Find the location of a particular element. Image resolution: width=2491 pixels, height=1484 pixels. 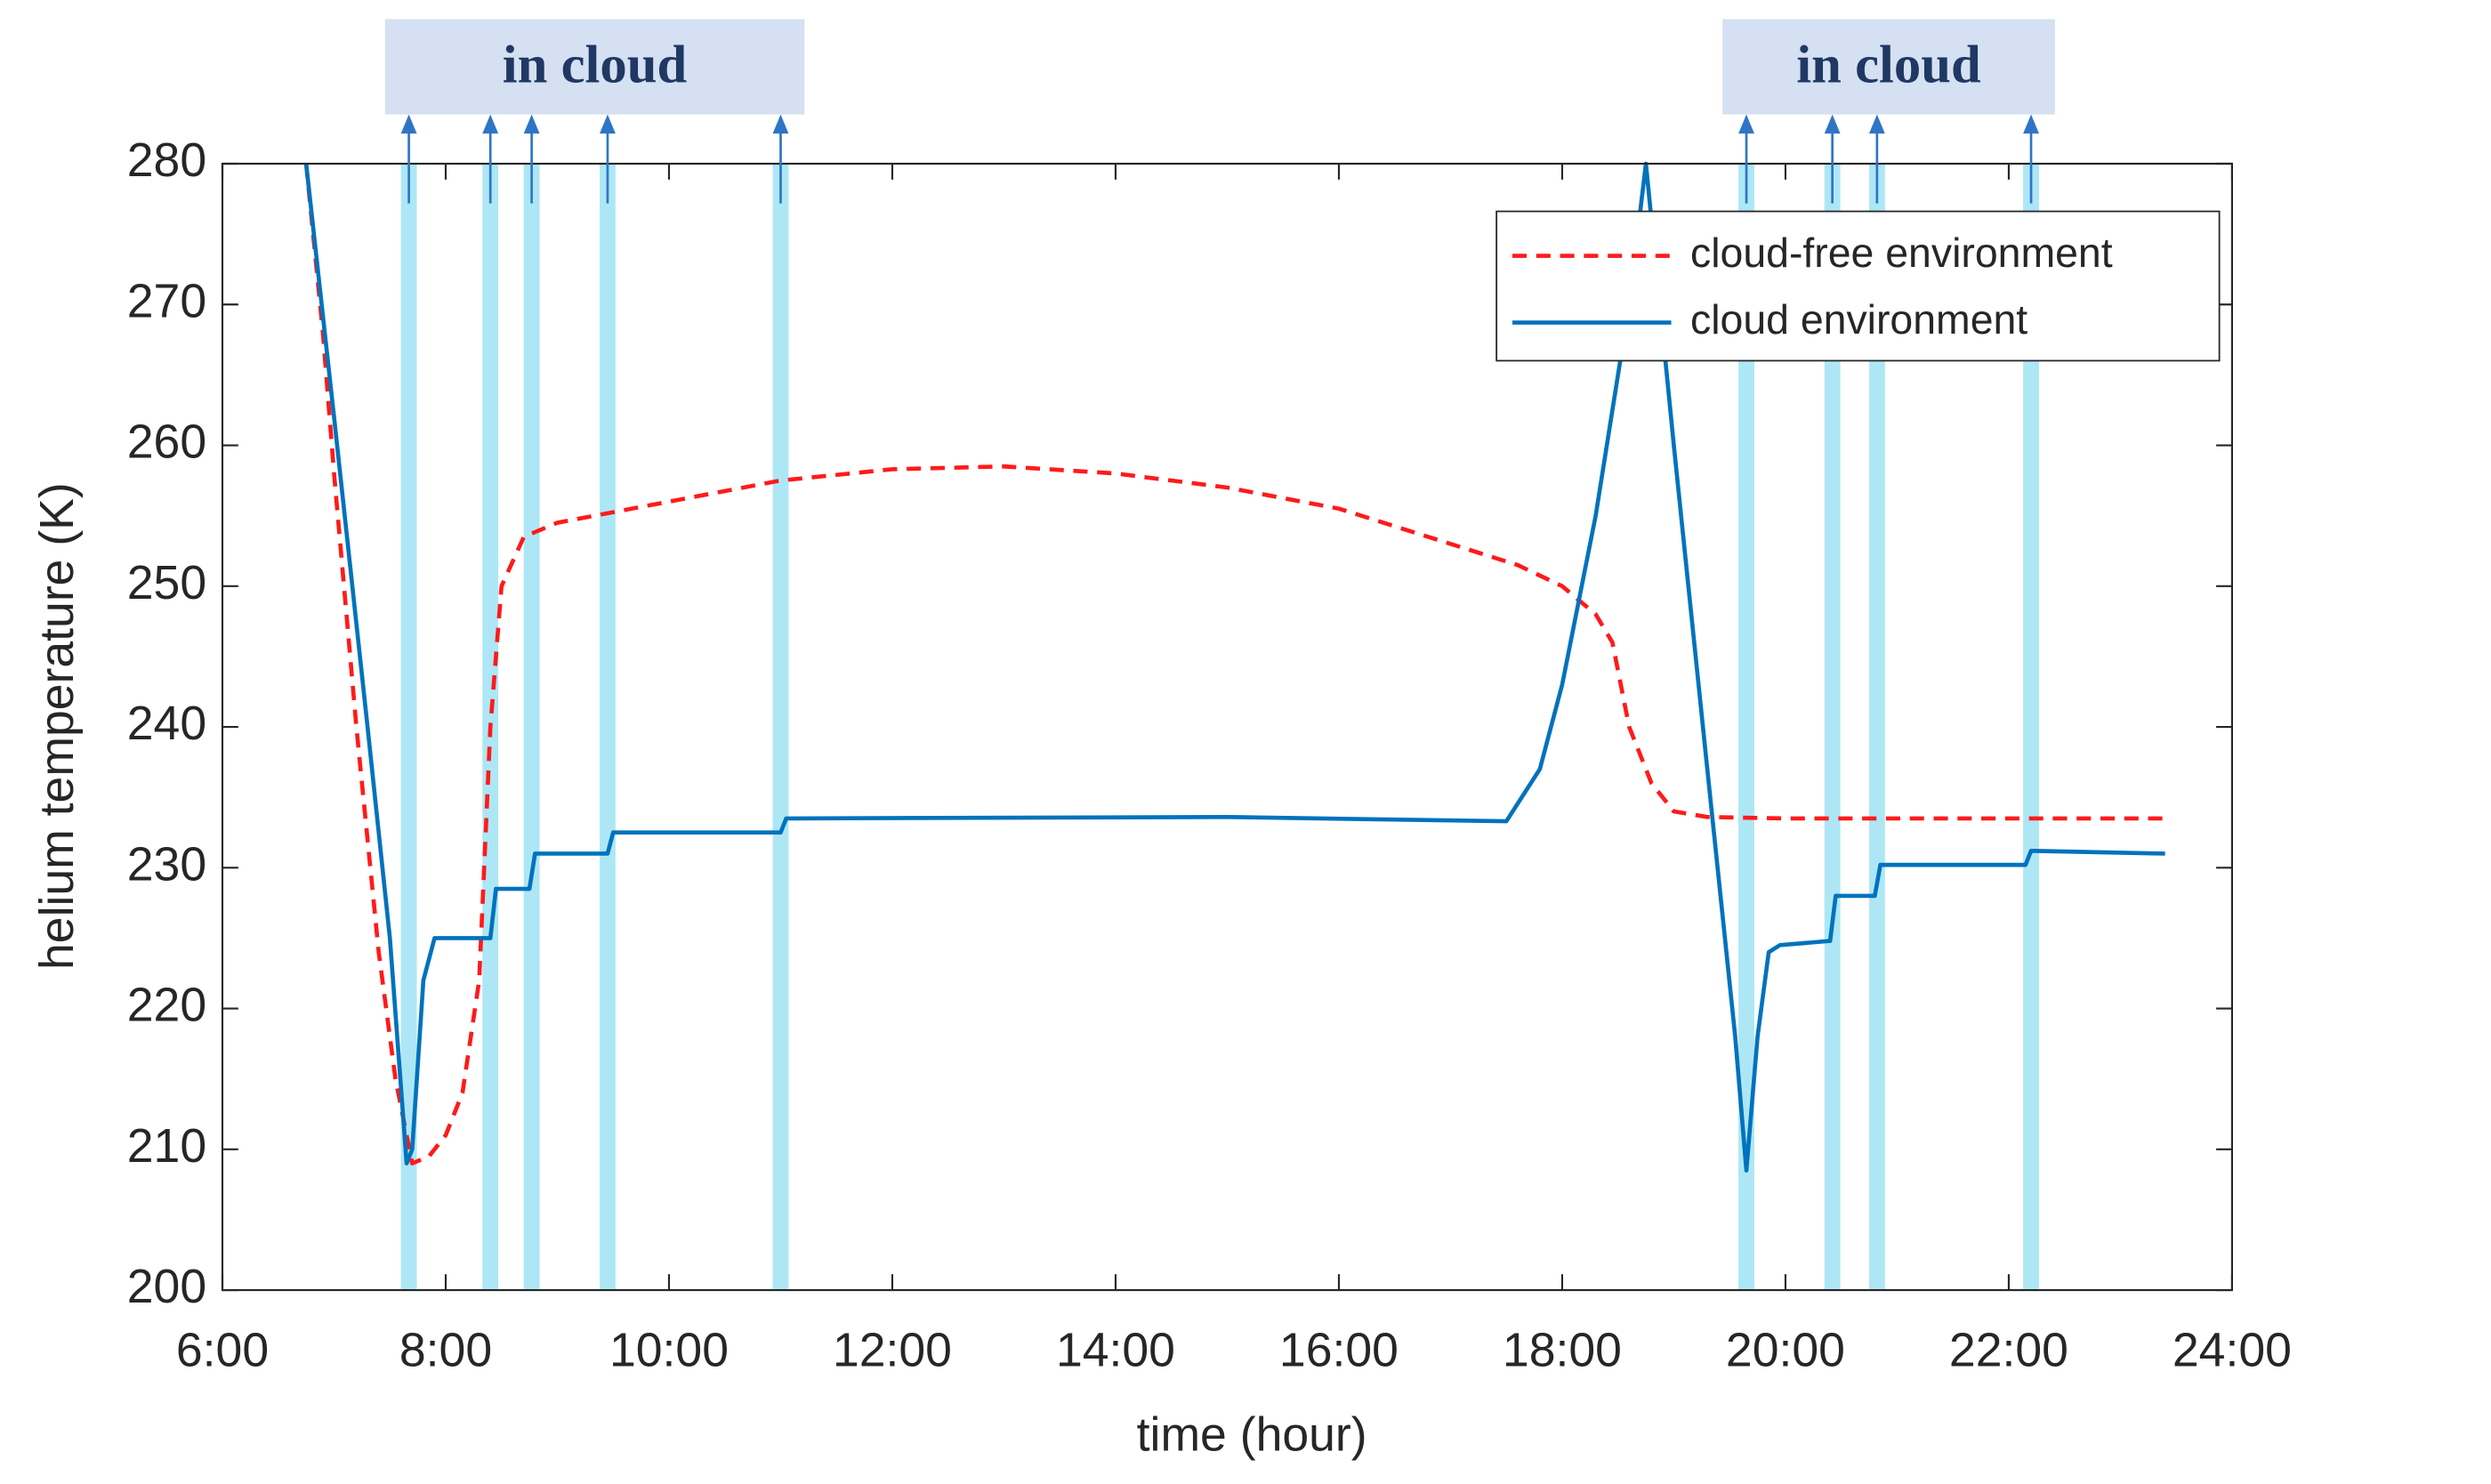

x-tick-label: 12:00 is located at coordinates (893, 1351).